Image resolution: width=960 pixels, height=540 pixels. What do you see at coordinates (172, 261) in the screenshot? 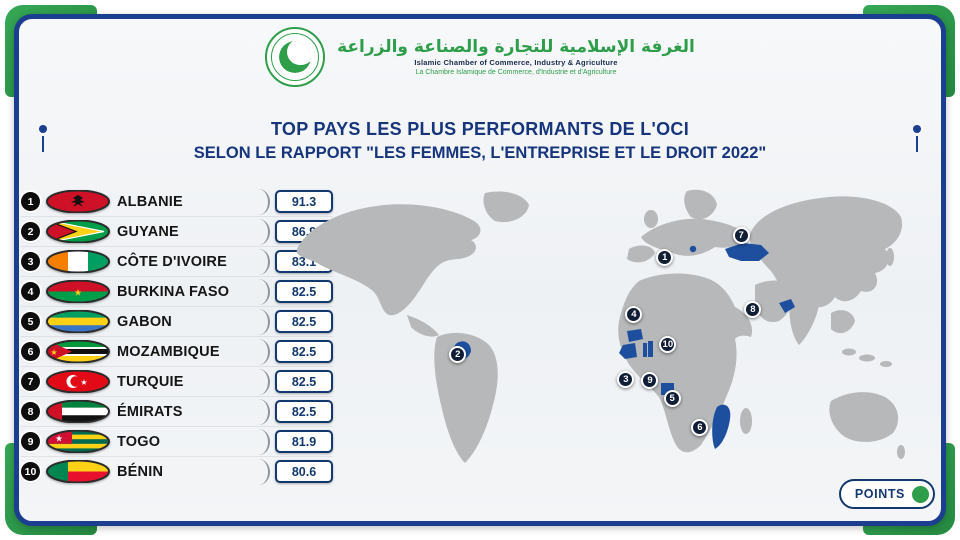
I see `country-name: CÔTE D'IVOIRE` at bounding box center [172, 261].